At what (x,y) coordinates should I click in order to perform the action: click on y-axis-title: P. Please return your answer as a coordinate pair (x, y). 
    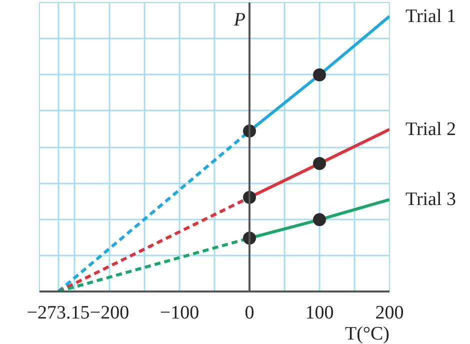
    Looking at the image, I should click on (239, 20).